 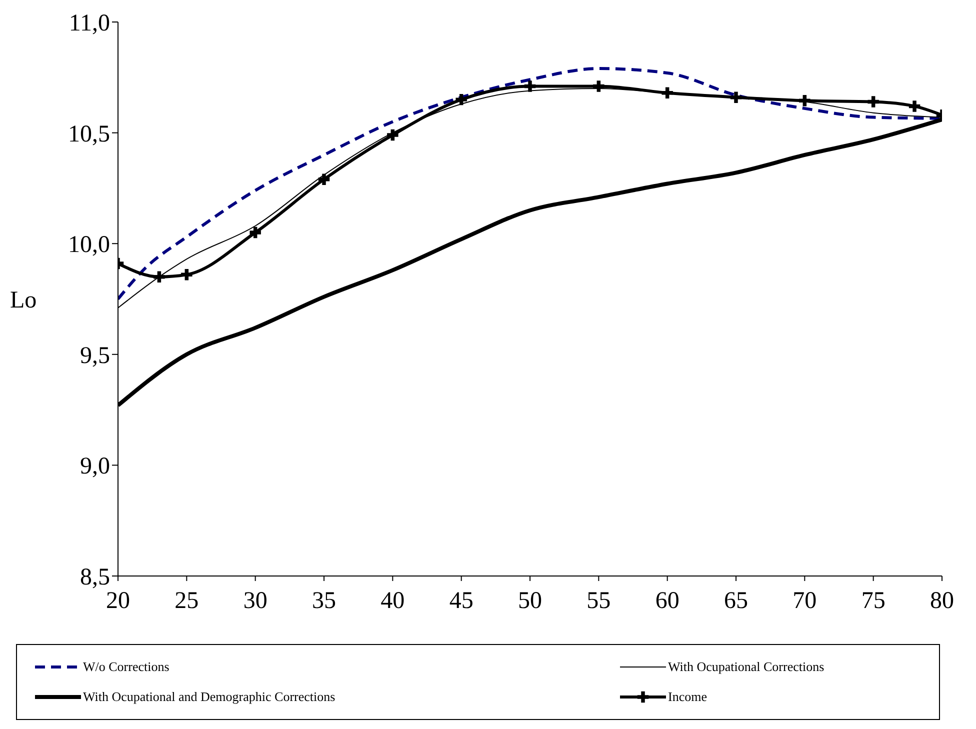 What do you see at coordinates (209, 697) in the screenshot?
I see `legend-label: With Ocupational and Demographic Corrections` at bounding box center [209, 697].